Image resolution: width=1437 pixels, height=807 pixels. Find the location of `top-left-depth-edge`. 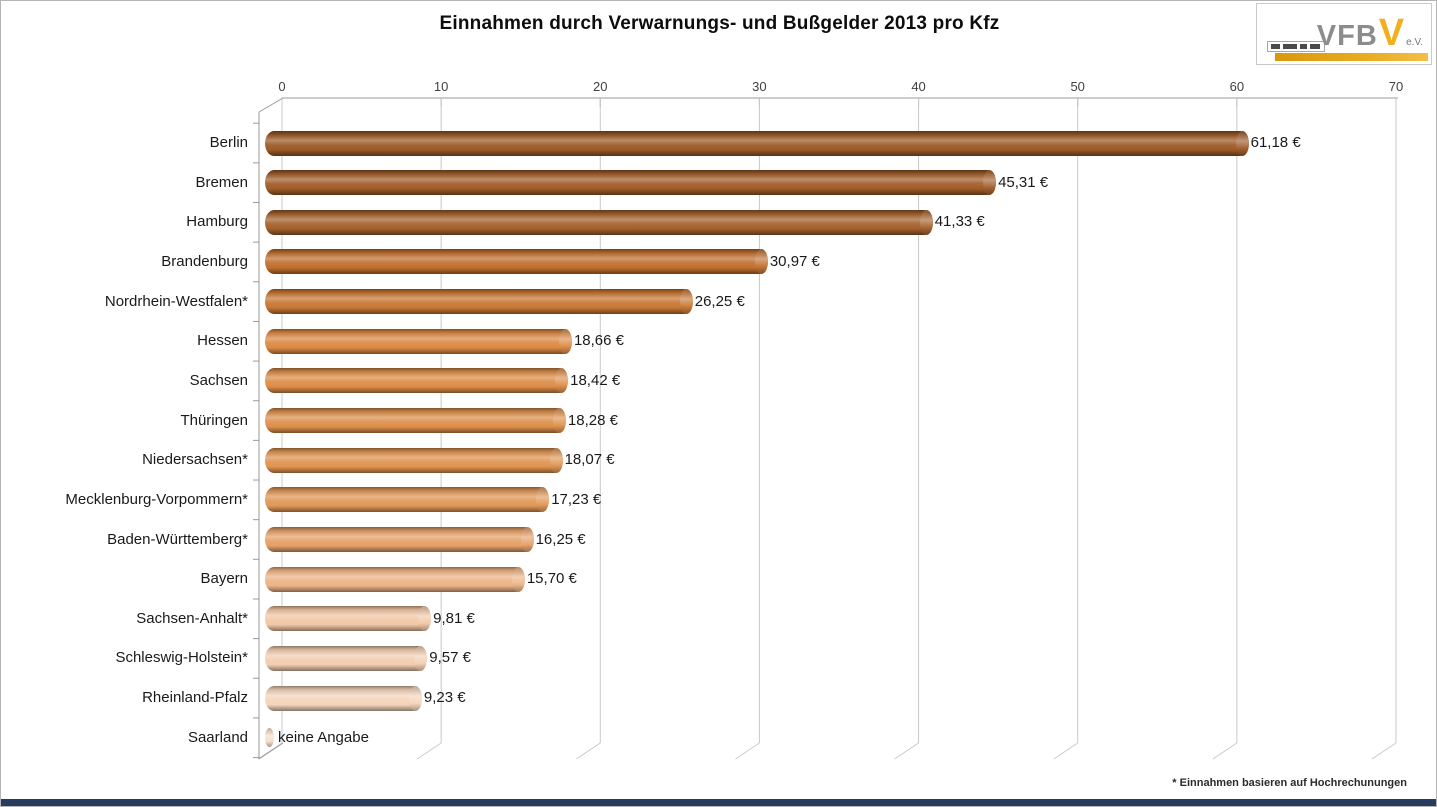

top-left-depth-edge is located at coordinates (271, 105).